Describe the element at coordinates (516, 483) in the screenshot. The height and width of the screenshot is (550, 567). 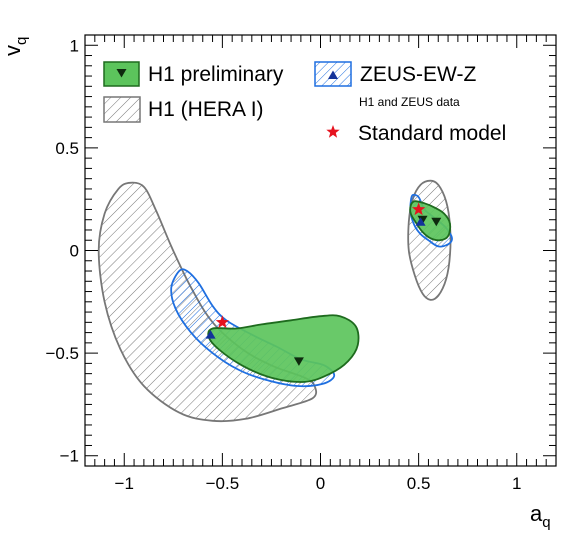
I see `x-tick-label: 1` at that location.